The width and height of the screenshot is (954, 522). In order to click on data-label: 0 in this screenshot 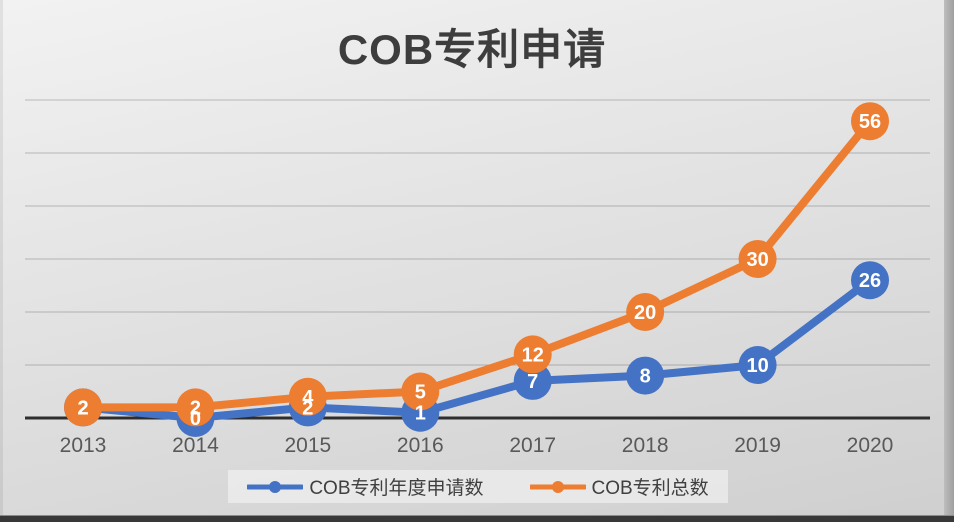, I will do `click(195, 419)`.